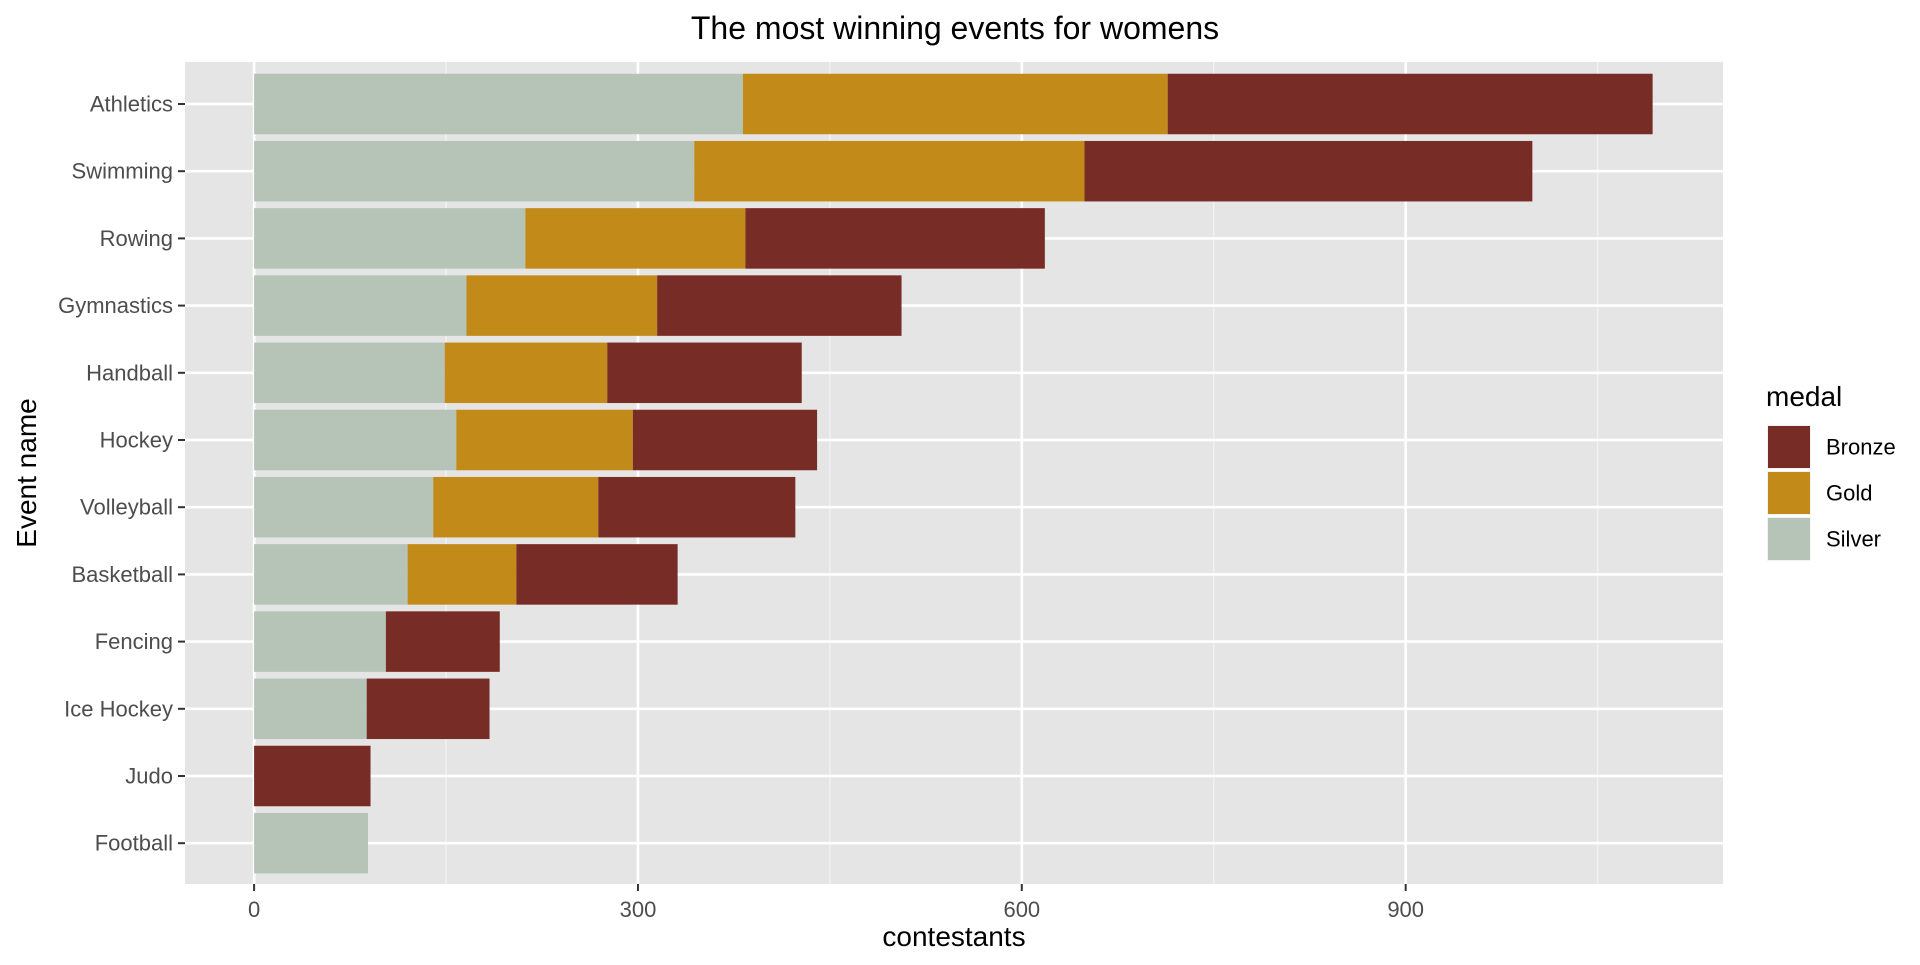 The width and height of the screenshot is (1920, 965). What do you see at coordinates (118, 708) in the screenshot?
I see `y-tick-label: Ice Hockey` at bounding box center [118, 708].